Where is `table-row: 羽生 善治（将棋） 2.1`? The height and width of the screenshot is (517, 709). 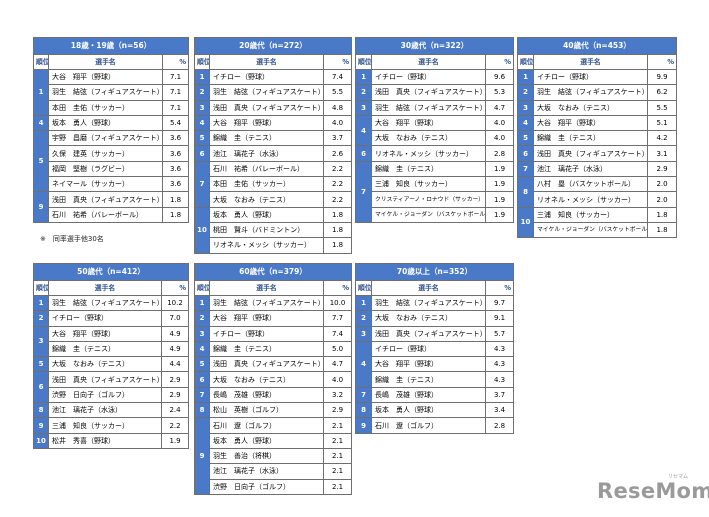
table-row: 羽生 善治（将棋） 2.1 is located at coordinates (274, 456).